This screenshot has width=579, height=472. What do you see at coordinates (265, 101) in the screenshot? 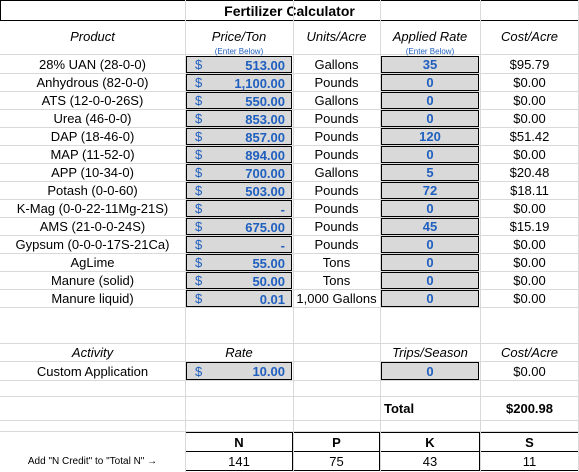
I see `price-value: 550.00` at bounding box center [265, 101].